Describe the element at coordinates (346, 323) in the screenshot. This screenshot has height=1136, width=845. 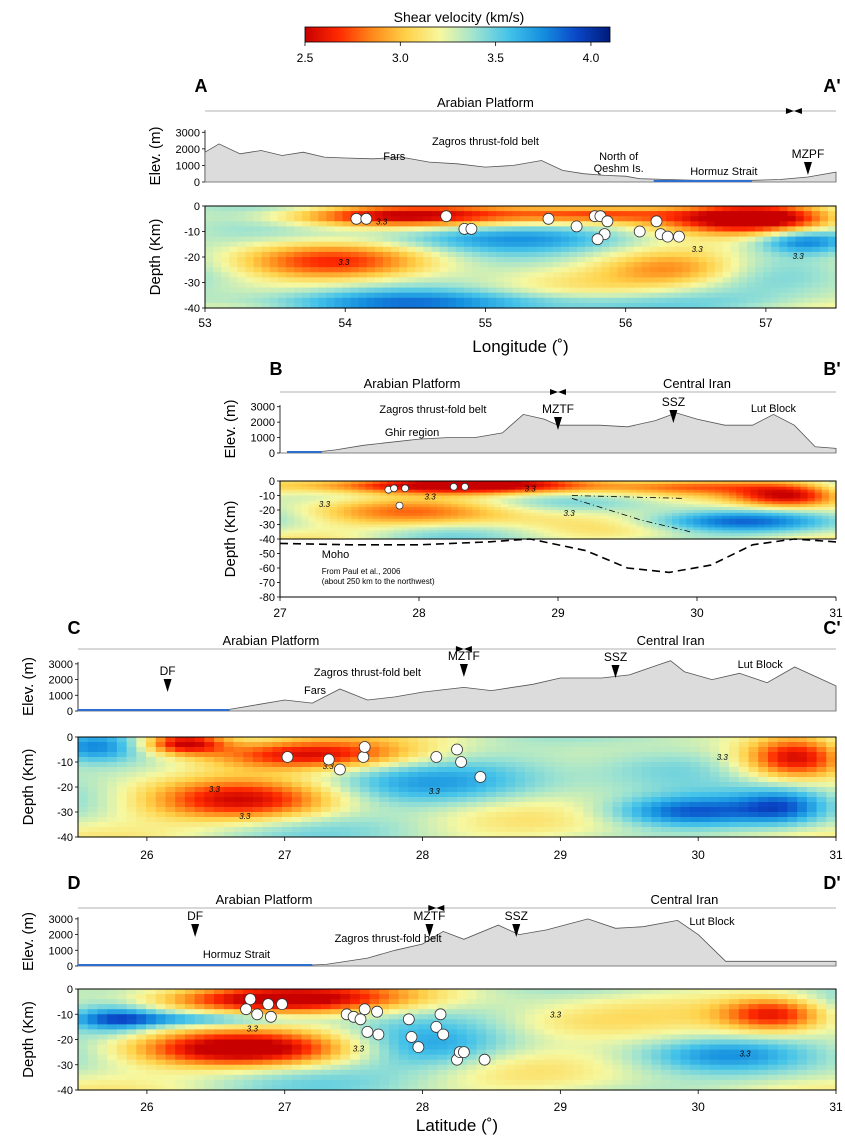
I see `x-tick-label: 54` at that location.